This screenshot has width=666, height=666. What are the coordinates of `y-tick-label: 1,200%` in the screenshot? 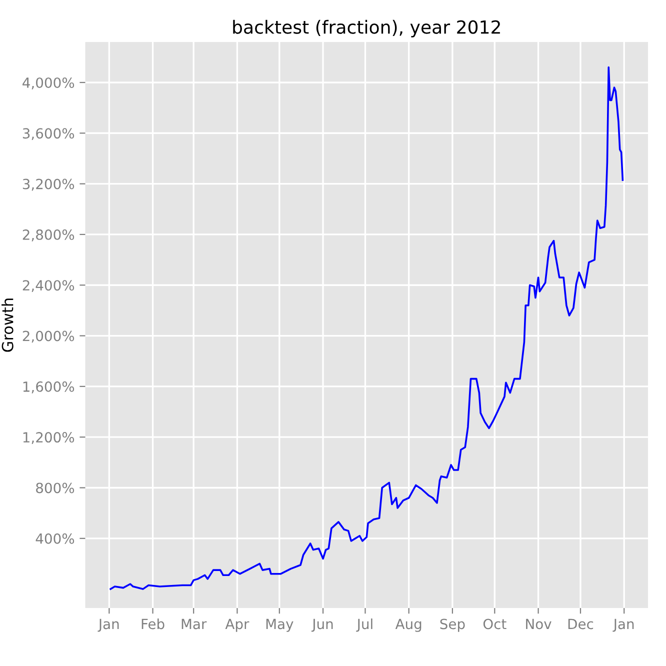 It's located at (48, 438).